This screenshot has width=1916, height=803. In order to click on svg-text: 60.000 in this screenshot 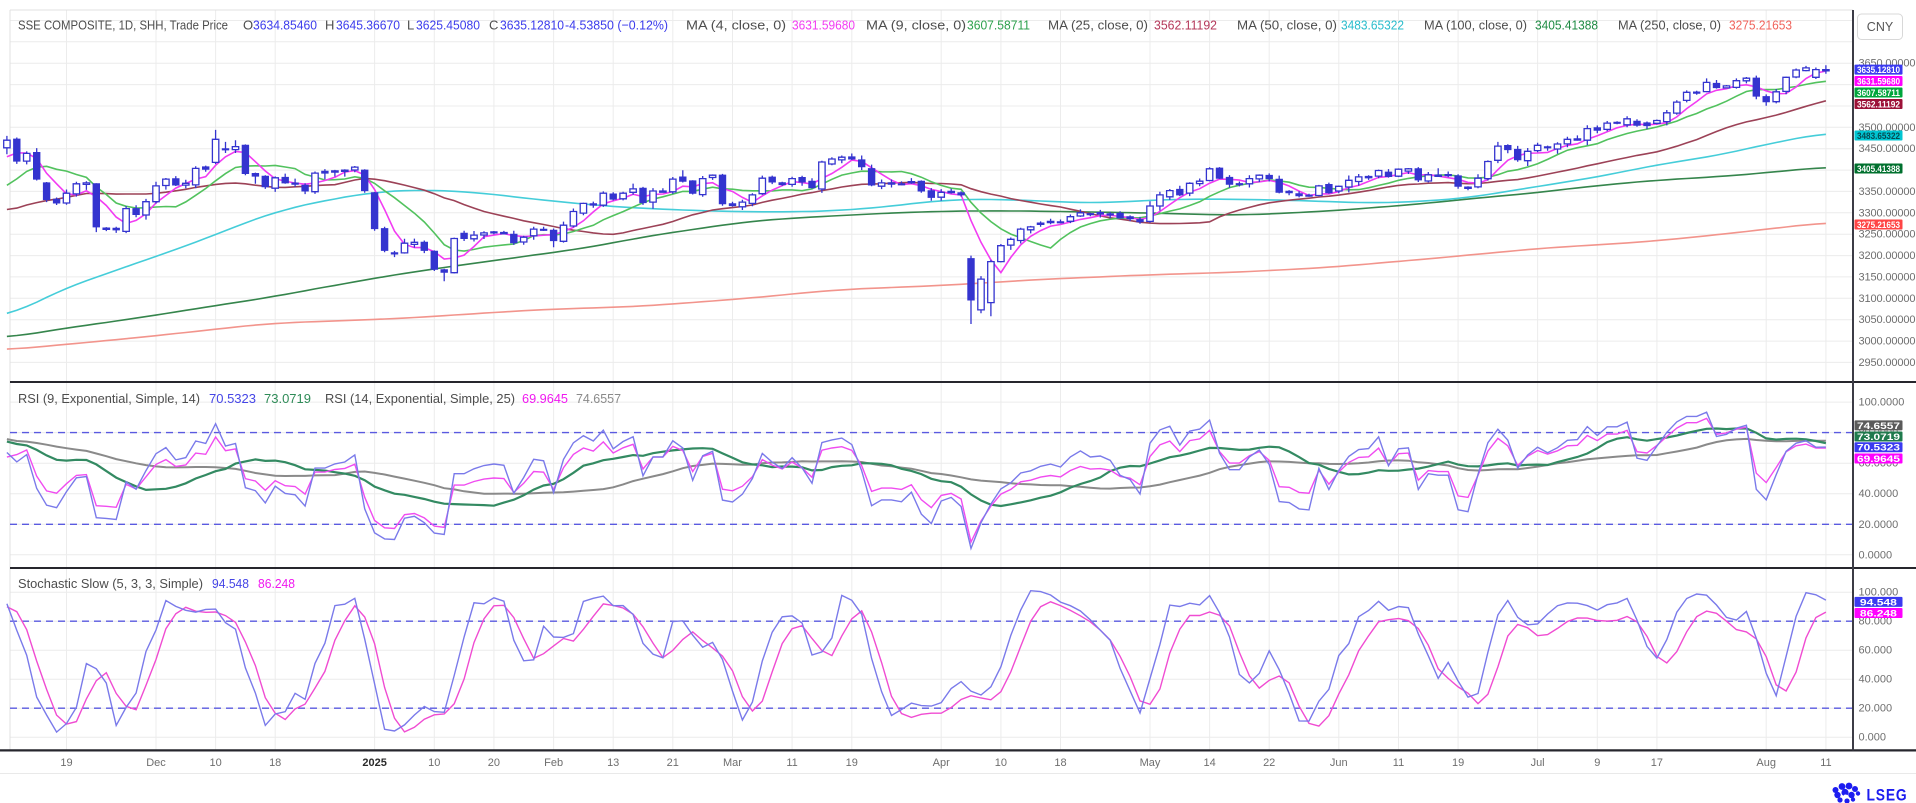, I will do `click(1876, 651)`.